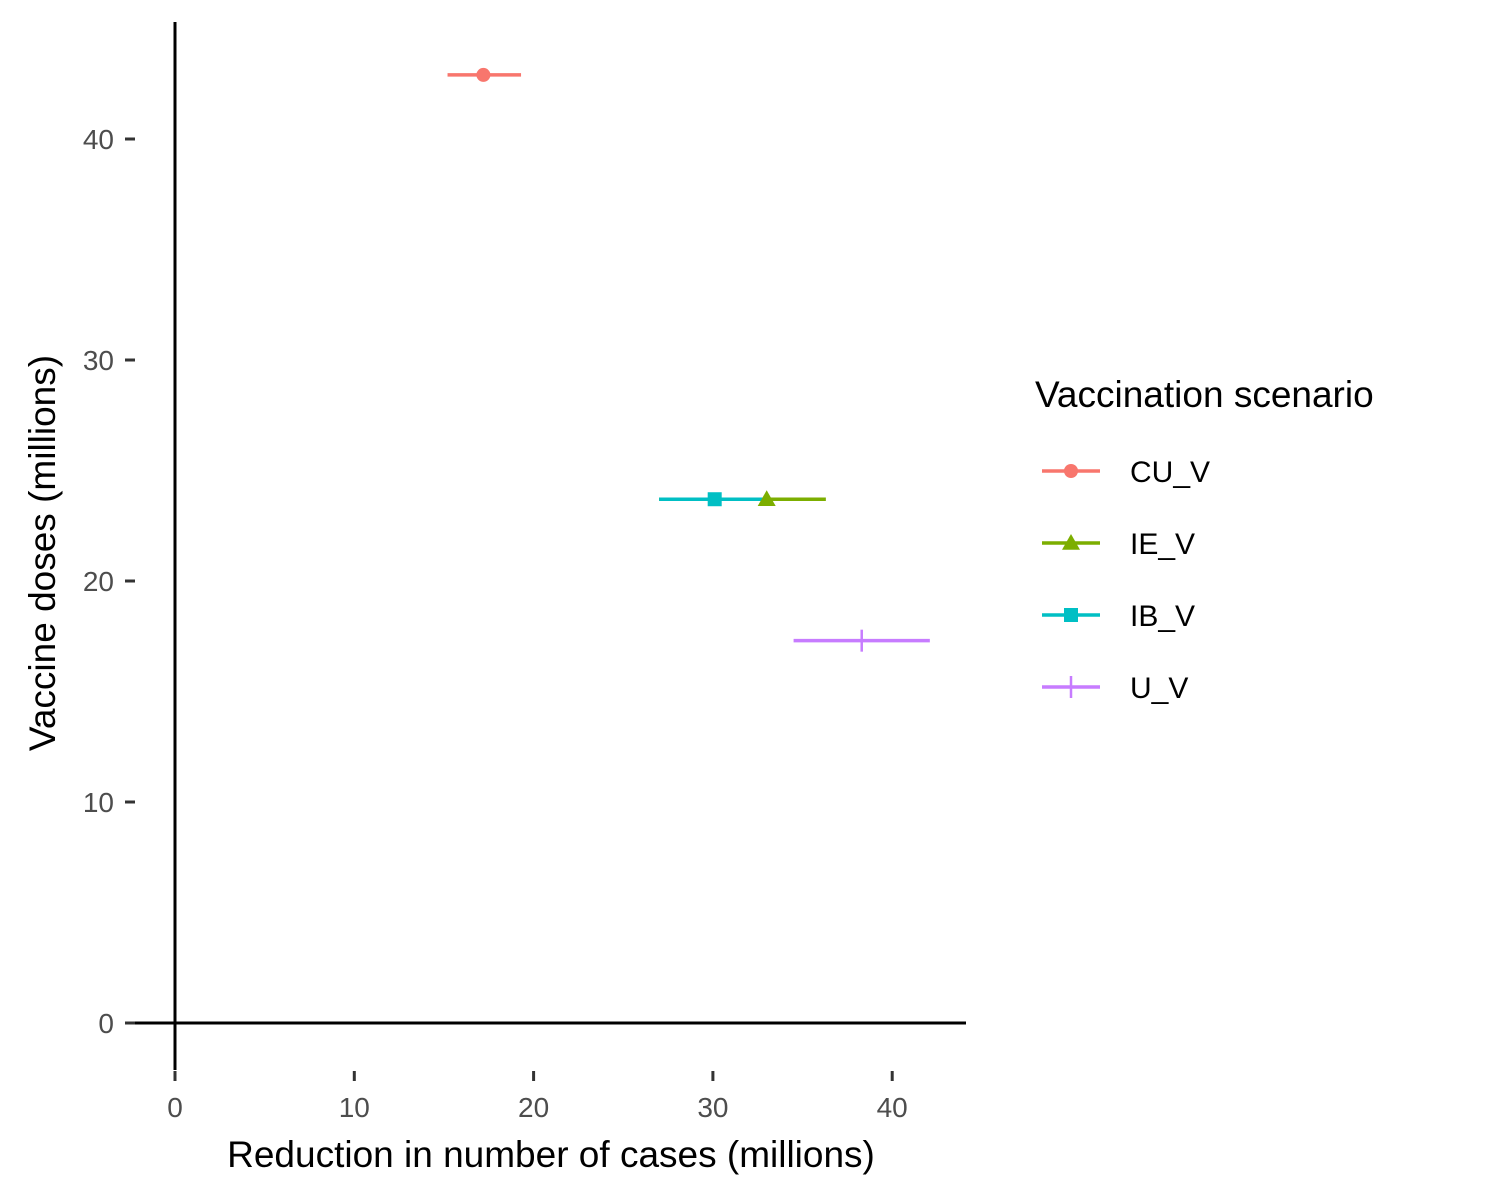 The height and width of the screenshot is (1200, 1500). What do you see at coordinates (1126, 580) in the screenshot?
I see `legend: CU_V IE_V IB_V U_V` at bounding box center [1126, 580].